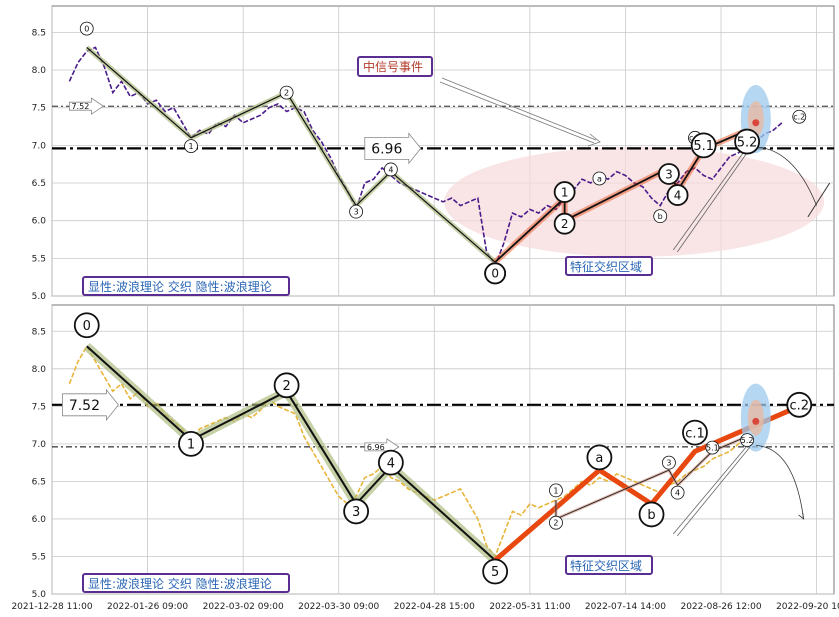 The width and height of the screenshot is (839, 617). Describe the element at coordinates (39, 222) in the screenshot. I see `y-tick-label: 6.0` at that location.